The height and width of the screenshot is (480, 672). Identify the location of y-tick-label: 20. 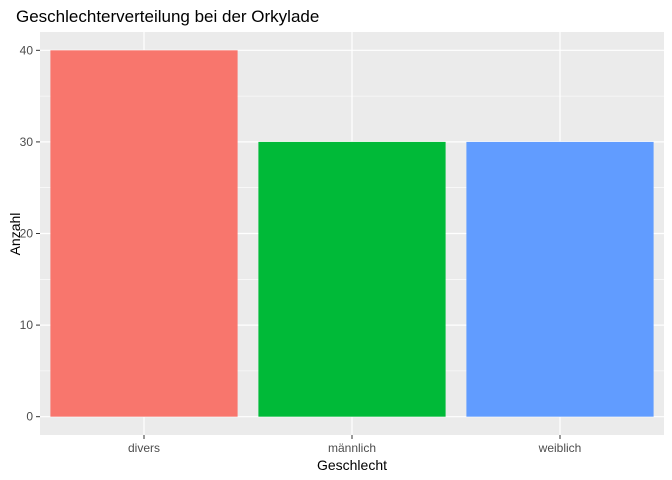
(27, 234).